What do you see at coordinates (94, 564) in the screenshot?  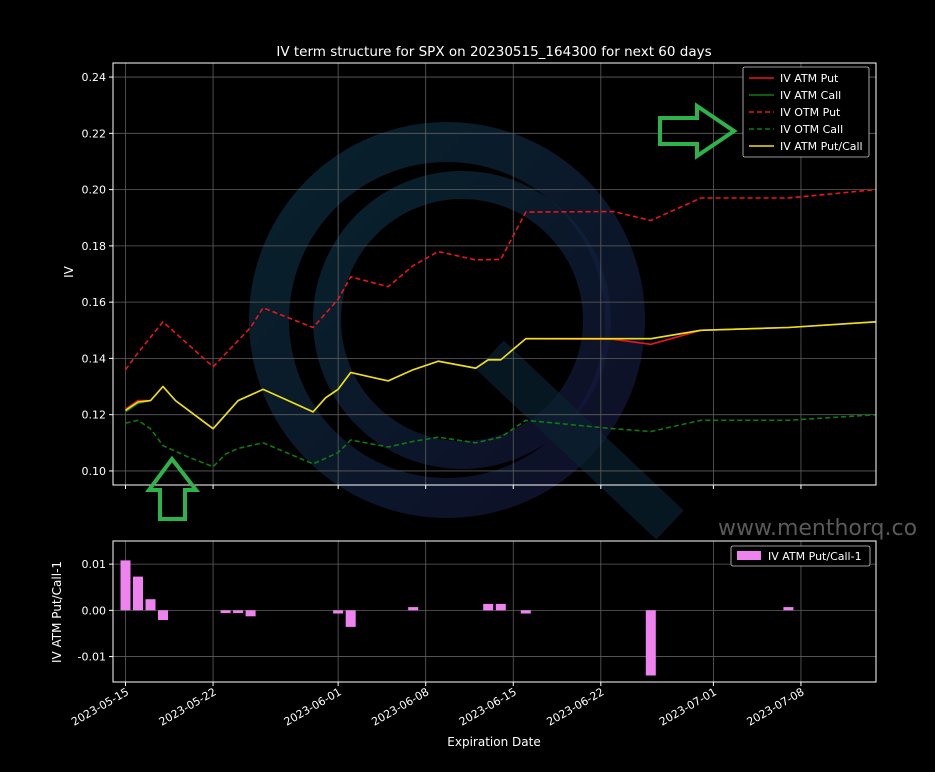 I see `y-tick-label: 0.01` at bounding box center [94, 564].